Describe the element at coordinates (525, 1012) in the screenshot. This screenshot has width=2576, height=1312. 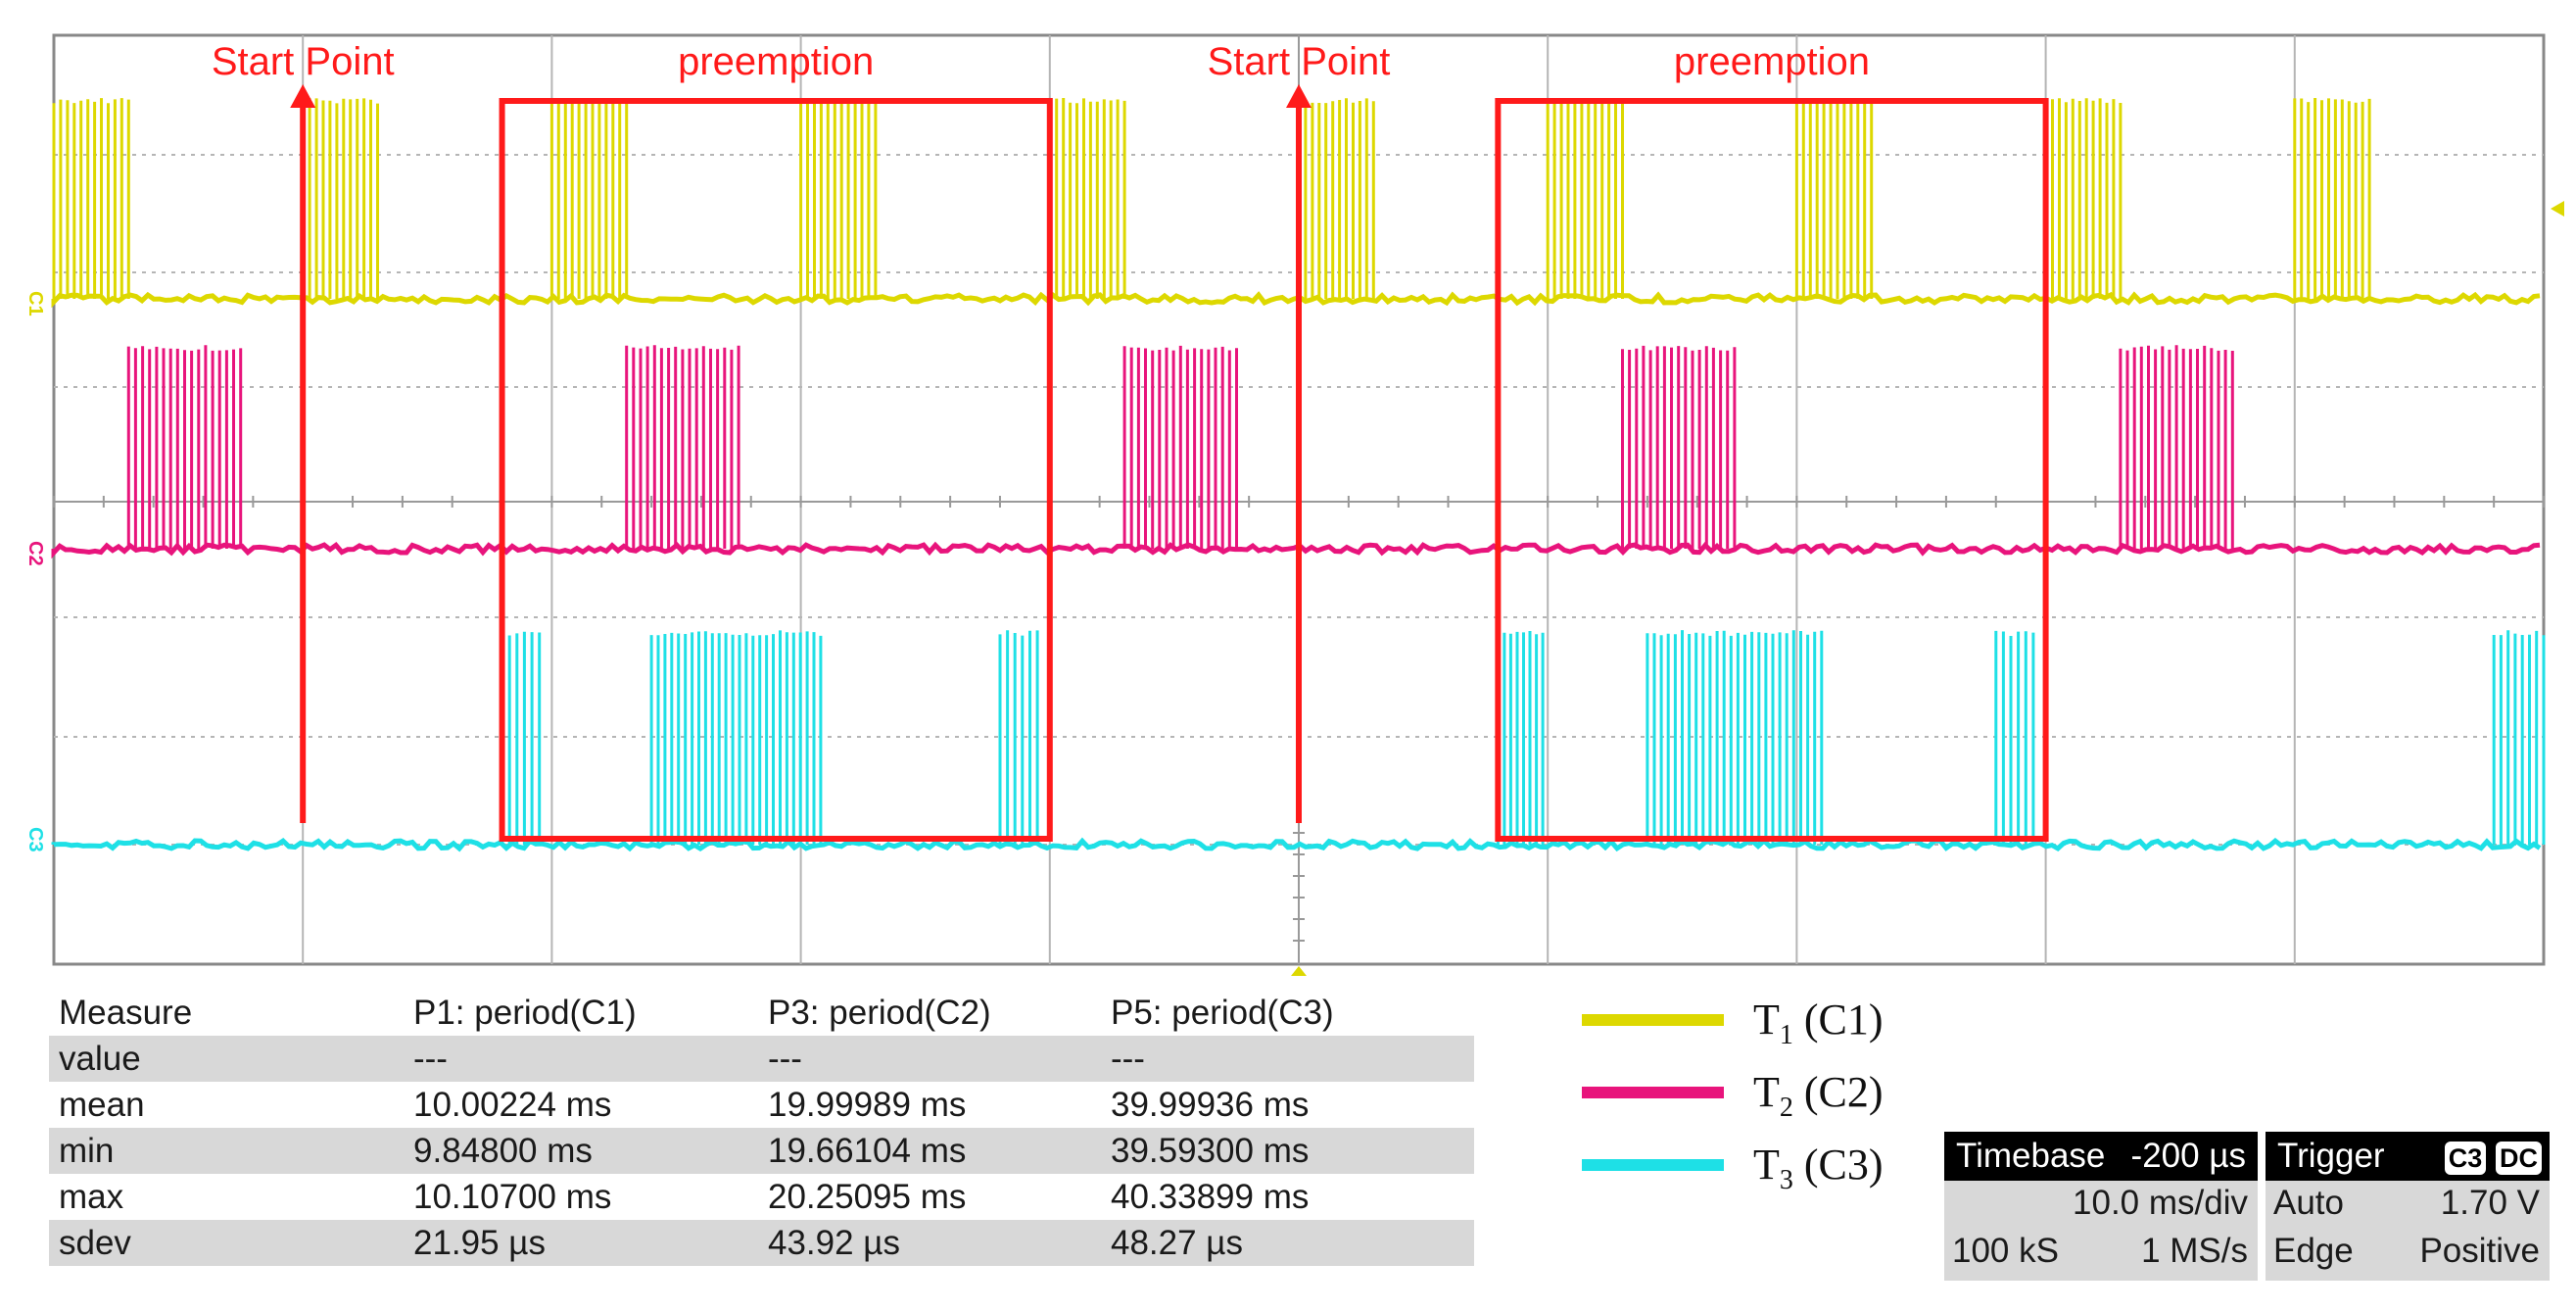
I see `table-cell: P1: period(C1)` at that location.